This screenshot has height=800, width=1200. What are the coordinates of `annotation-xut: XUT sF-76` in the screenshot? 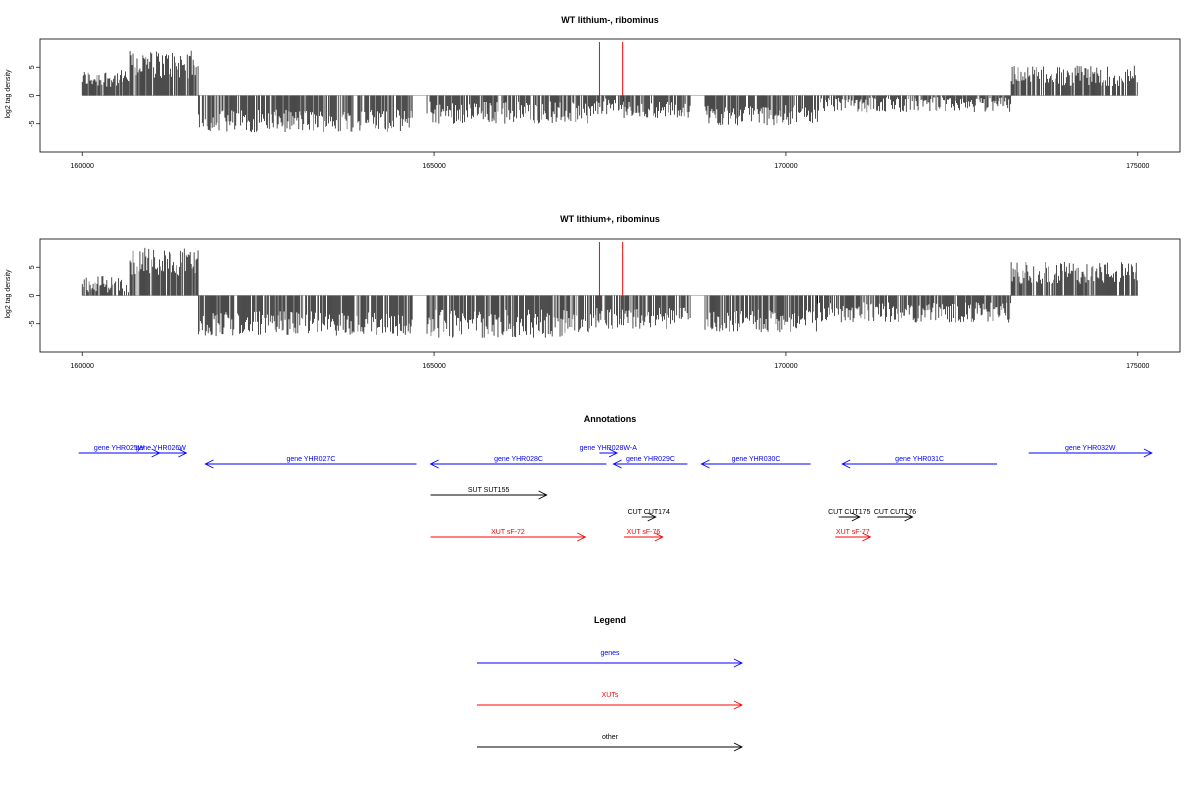 It's located at (644, 535).